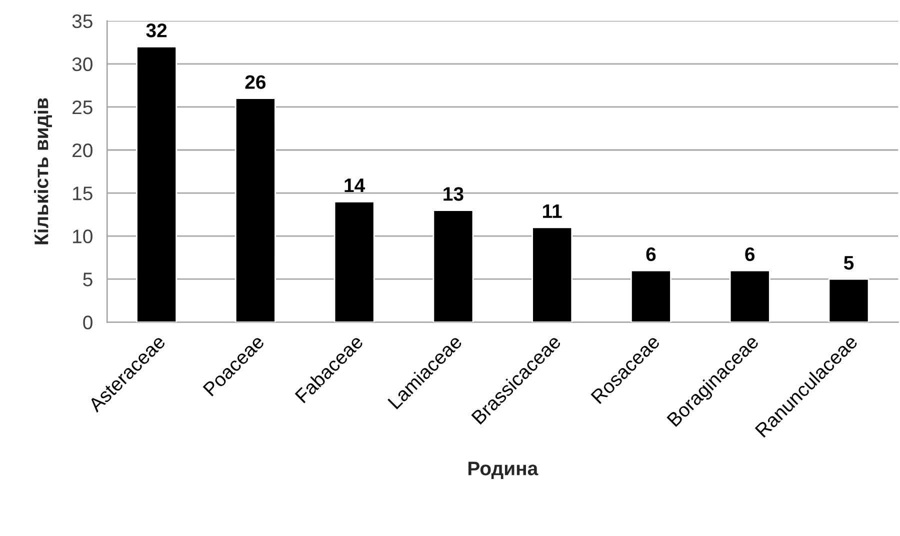 This screenshot has width=900, height=536. What do you see at coordinates (454, 194) in the screenshot?
I see `data-label: 13` at bounding box center [454, 194].